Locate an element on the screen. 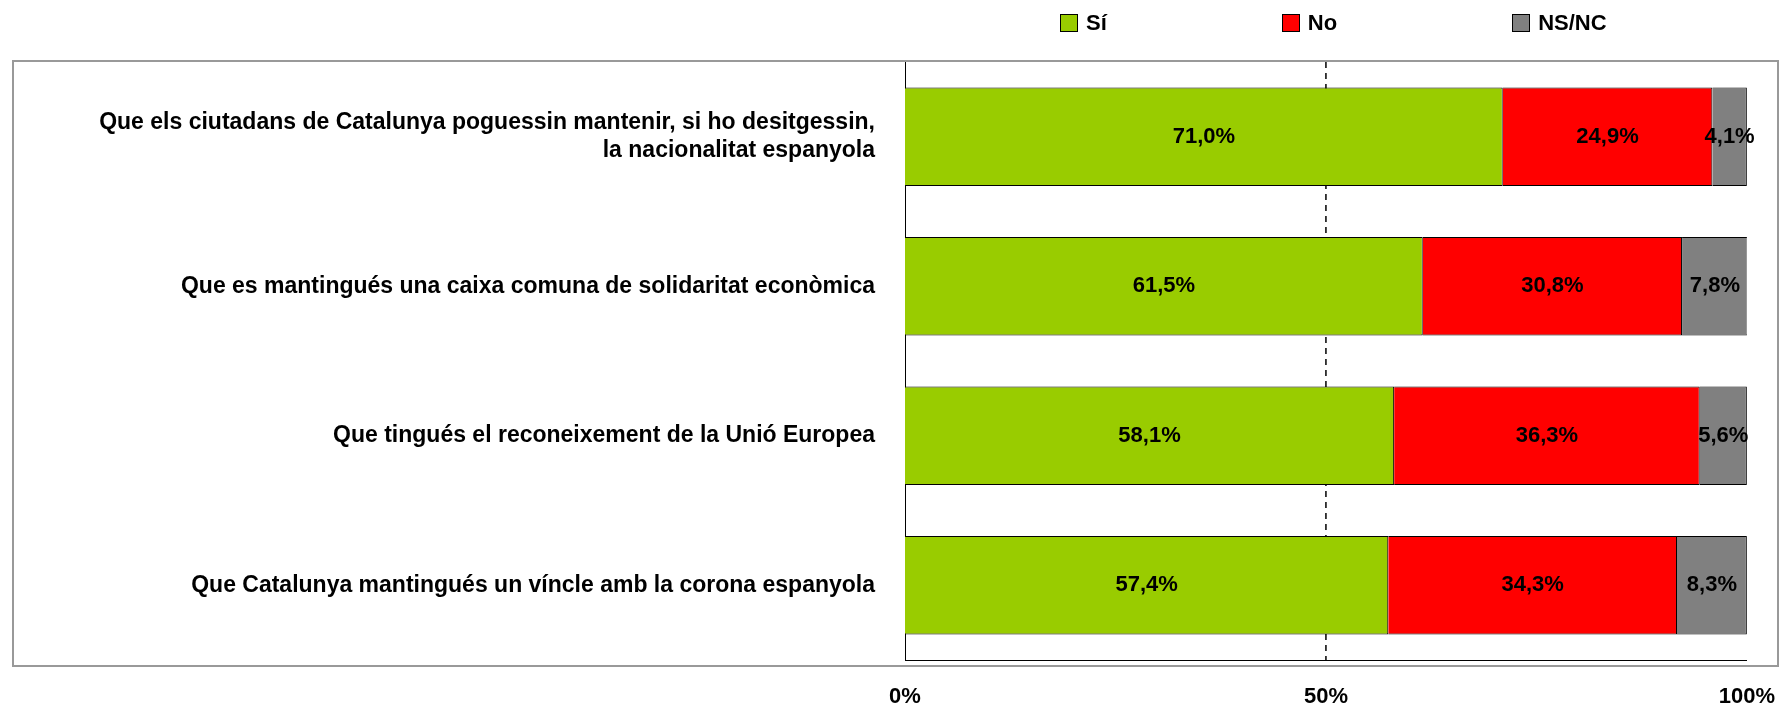 Image resolution: width=1791 pixels, height=712 pixels. data-label: 71,0% is located at coordinates (1204, 135).